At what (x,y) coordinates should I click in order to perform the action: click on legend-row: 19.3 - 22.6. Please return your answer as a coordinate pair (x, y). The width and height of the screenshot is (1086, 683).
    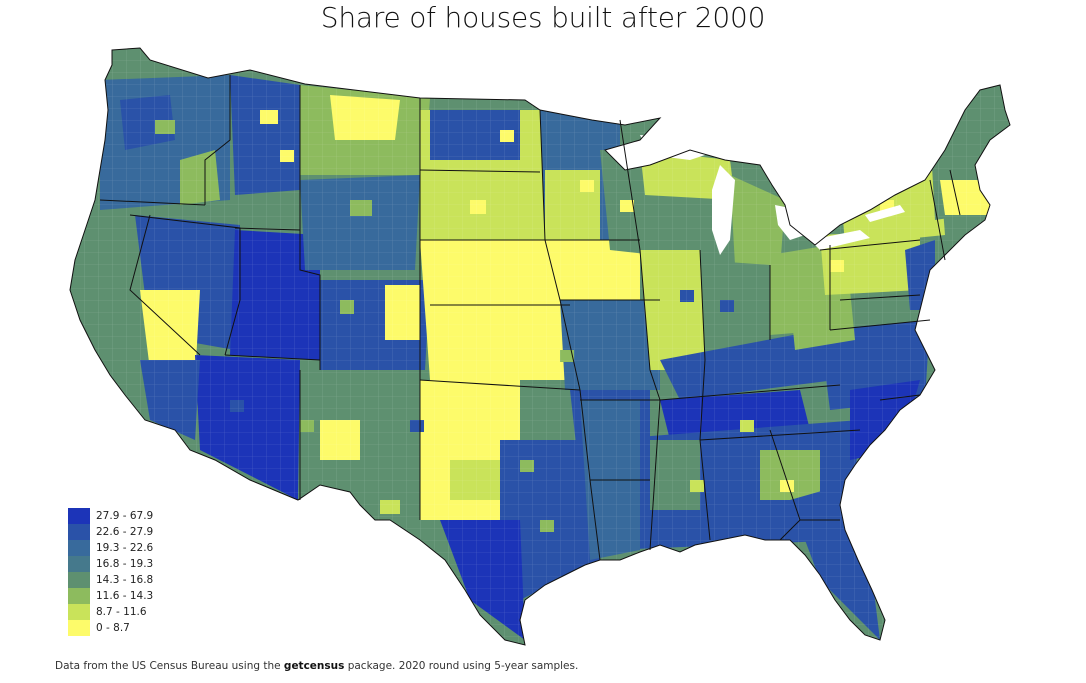
    Looking at the image, I should click on (143, 548).